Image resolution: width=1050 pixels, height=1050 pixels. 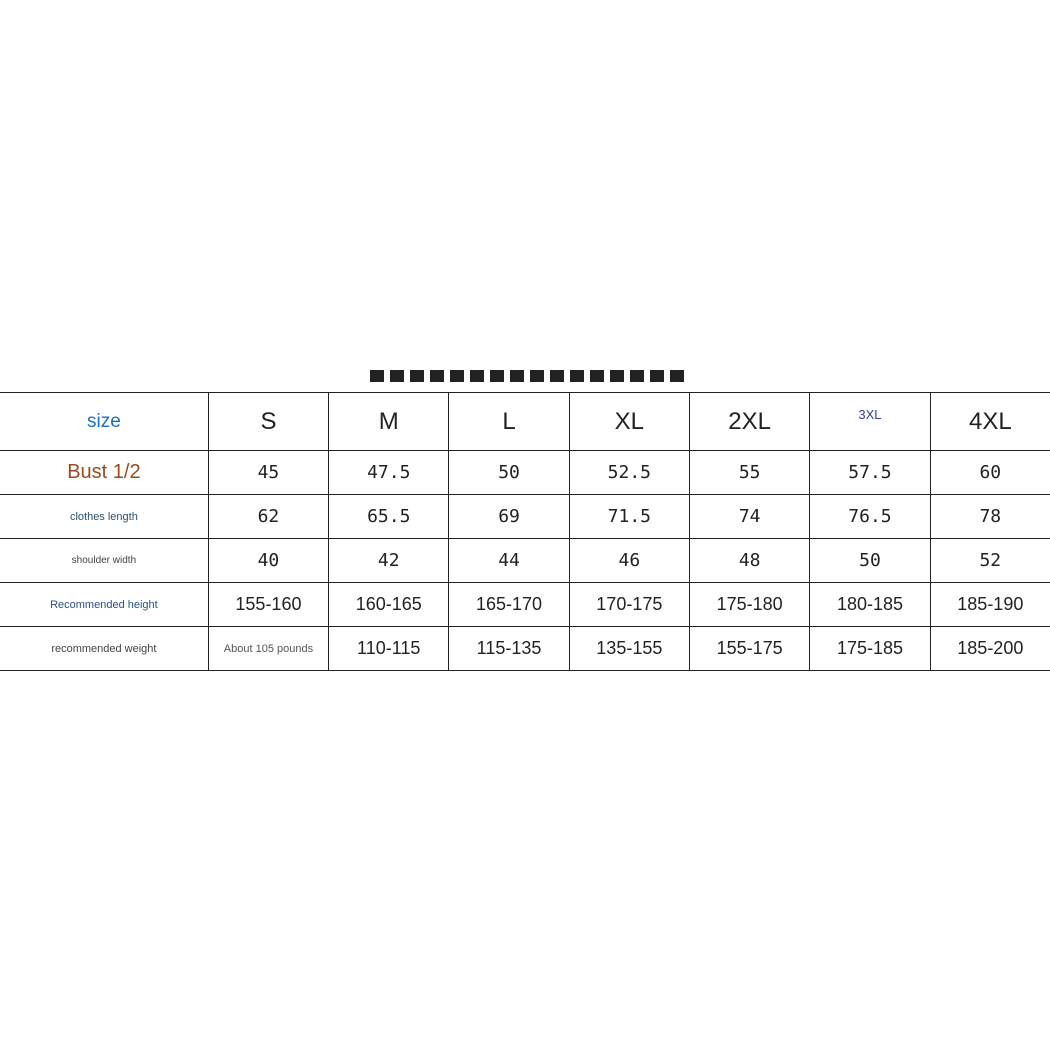 I want to click on value-cell: 155-160, so click(x=268, y=604).